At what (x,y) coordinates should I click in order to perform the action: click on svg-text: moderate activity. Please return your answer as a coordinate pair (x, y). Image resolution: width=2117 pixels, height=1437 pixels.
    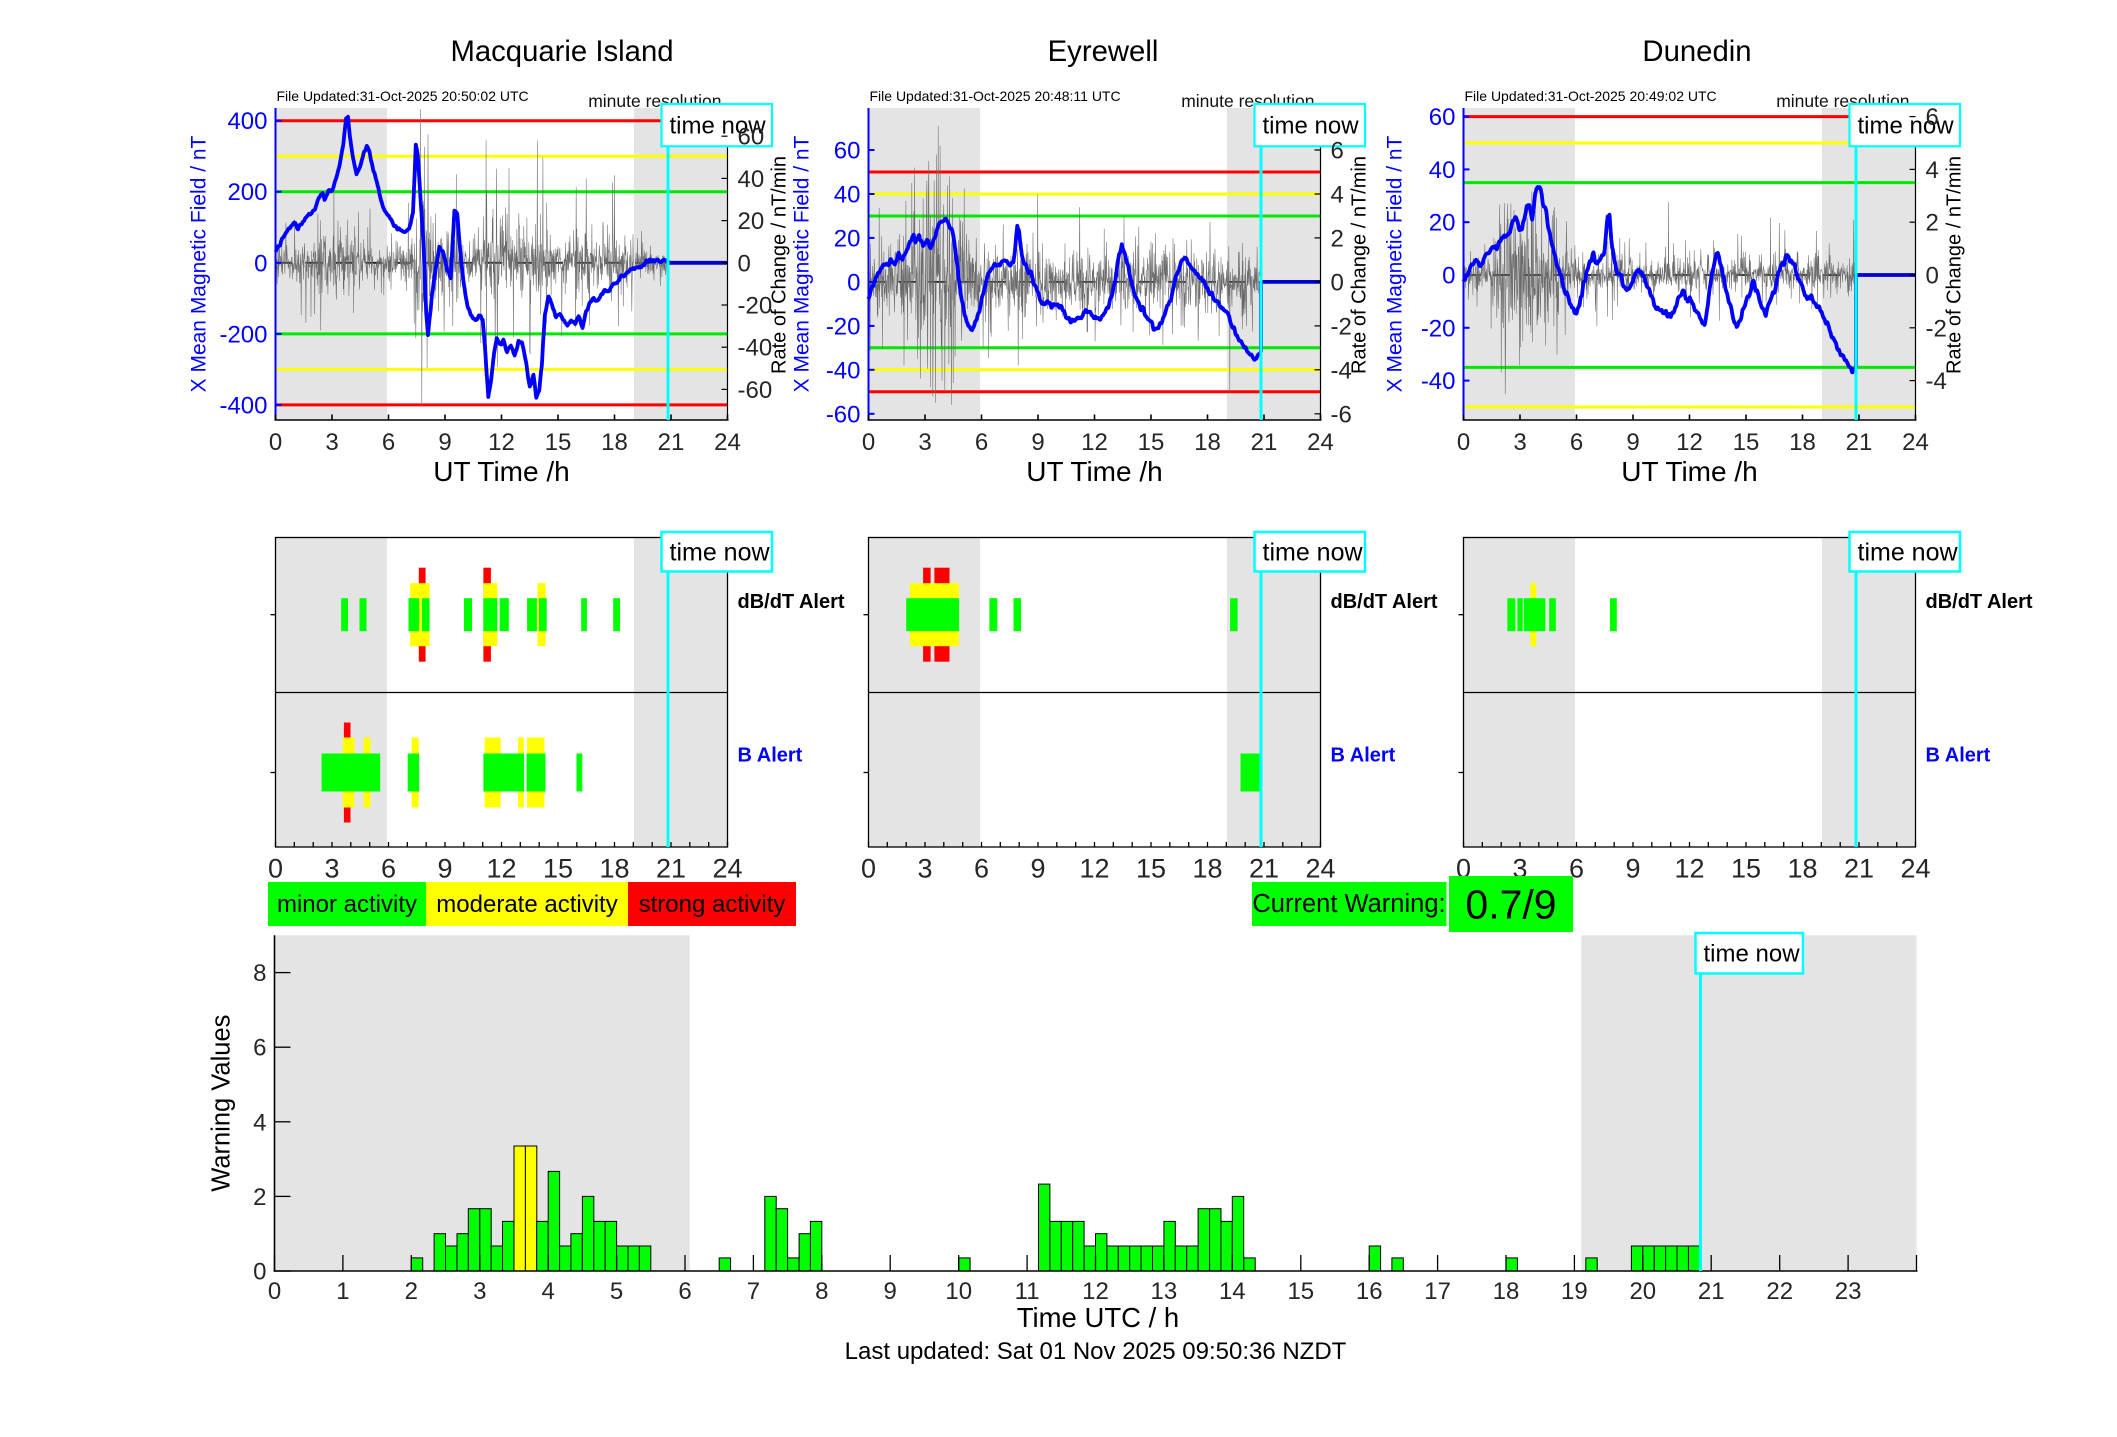
    Looking at the image, I should click on (526, 904).